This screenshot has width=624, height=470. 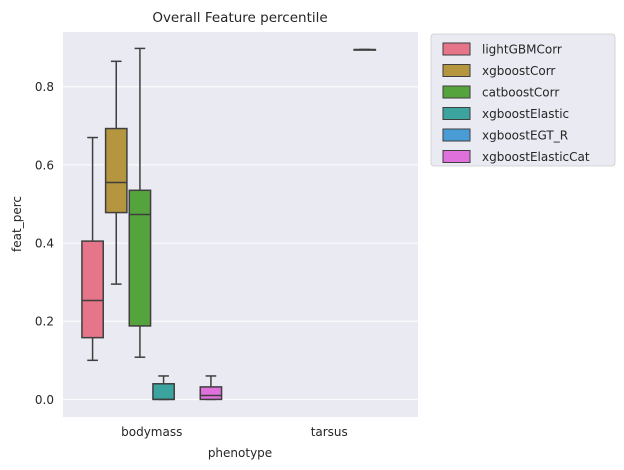 What do you see at coordinates (329, 432) in the screenshot?
I see `x-tick-label: tarsus` at bounding box center [329, 432].